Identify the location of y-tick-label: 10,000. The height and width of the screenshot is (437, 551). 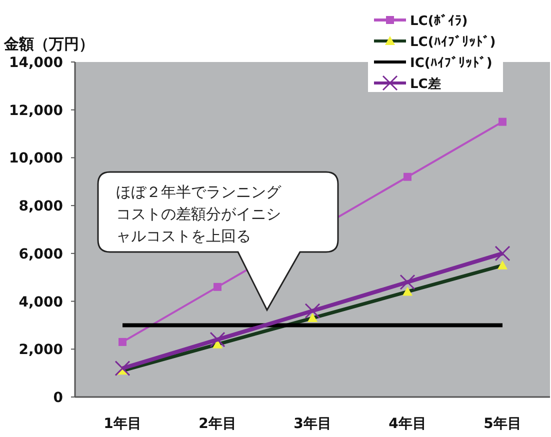
(36, 158).